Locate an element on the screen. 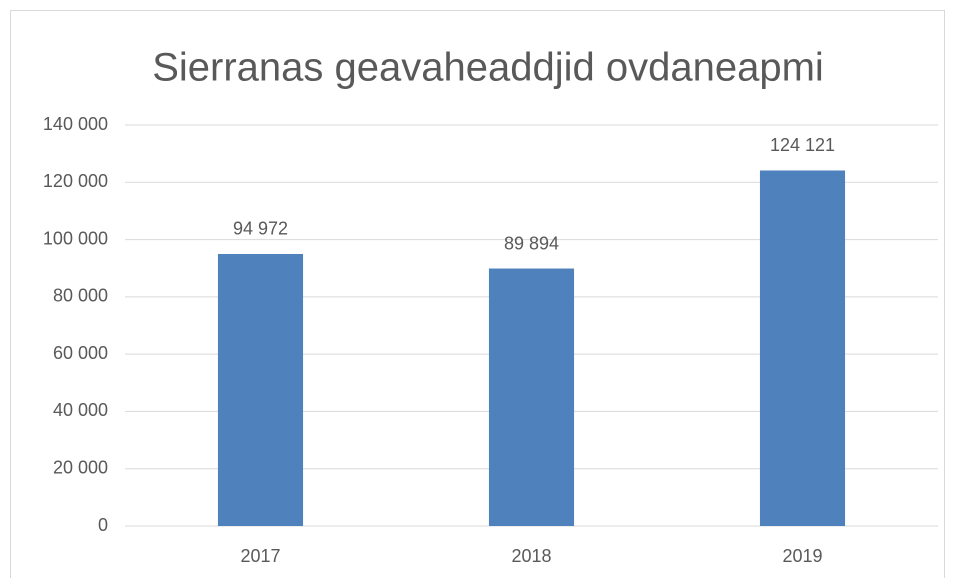  y-tick-label: 120 000 is located at coordinates (75, 181).